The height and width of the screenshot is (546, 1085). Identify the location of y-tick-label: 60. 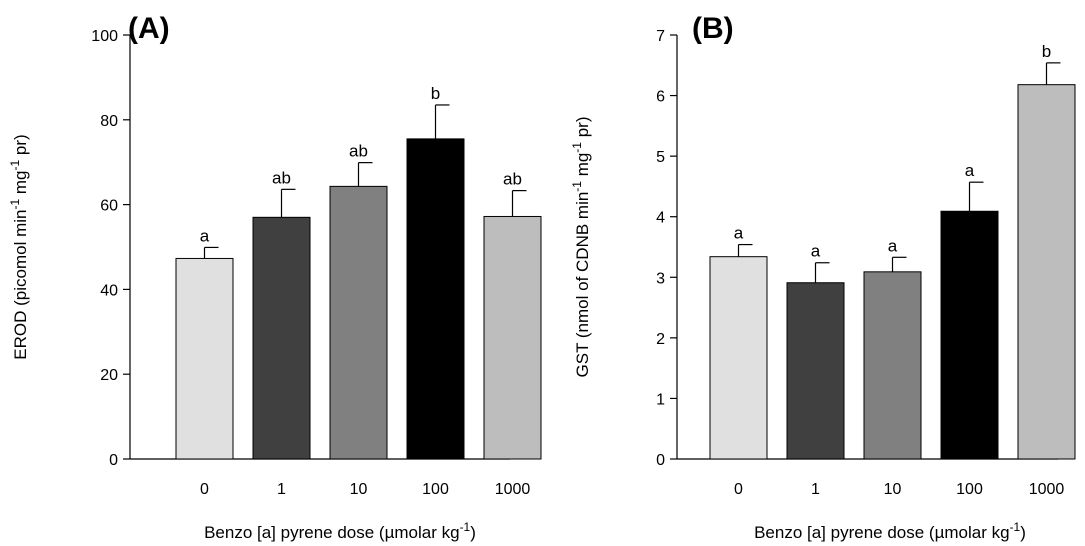
(109, 206).